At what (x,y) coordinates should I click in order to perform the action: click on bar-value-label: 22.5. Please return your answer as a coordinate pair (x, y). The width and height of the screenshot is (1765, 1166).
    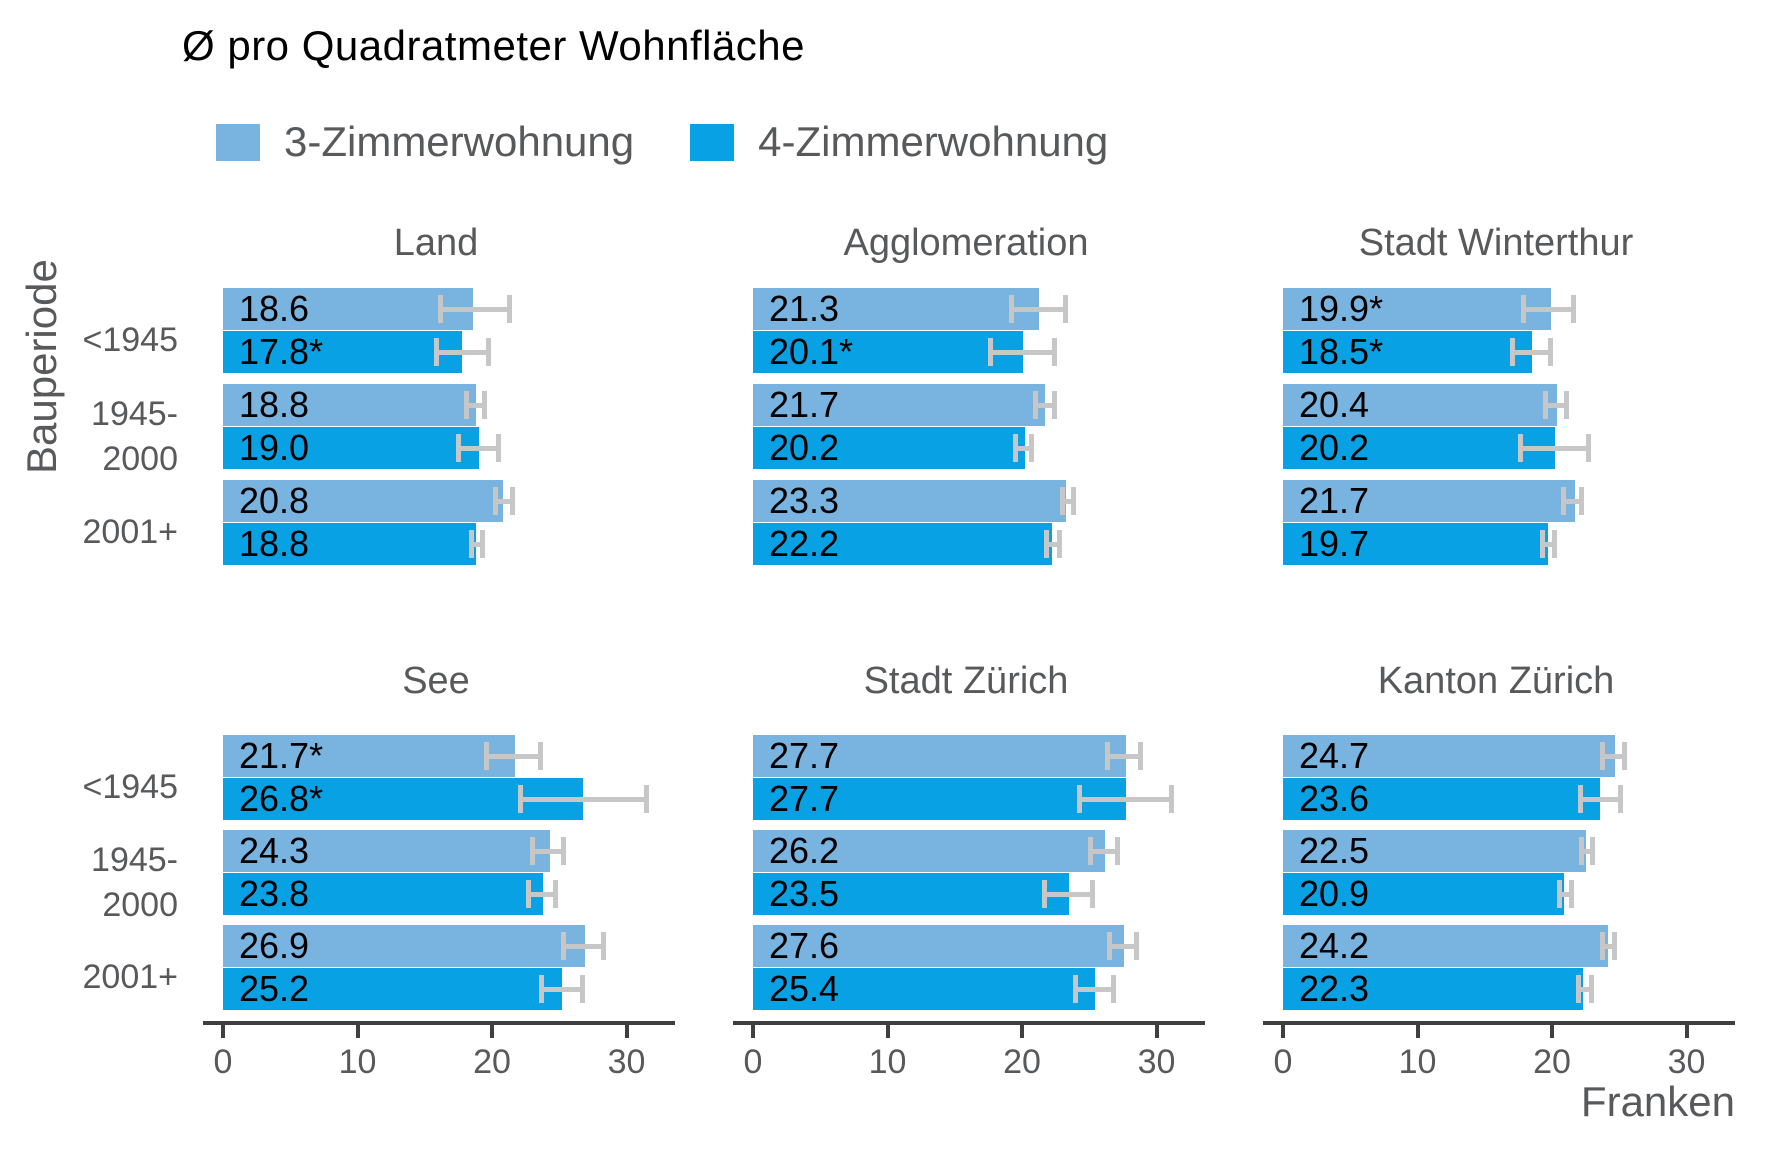
    Looking at the image, I should click on (1334, 850).